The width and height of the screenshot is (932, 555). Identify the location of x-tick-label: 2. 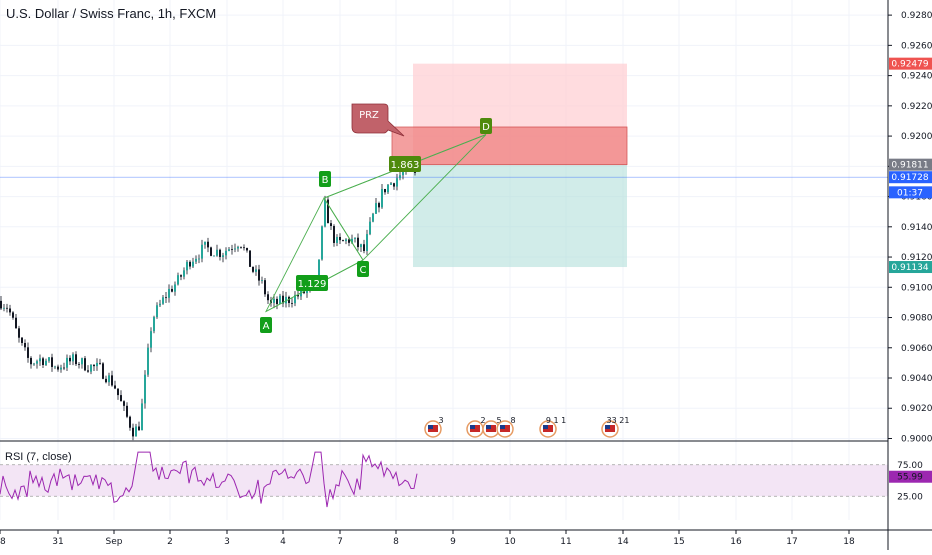
(170, 542).